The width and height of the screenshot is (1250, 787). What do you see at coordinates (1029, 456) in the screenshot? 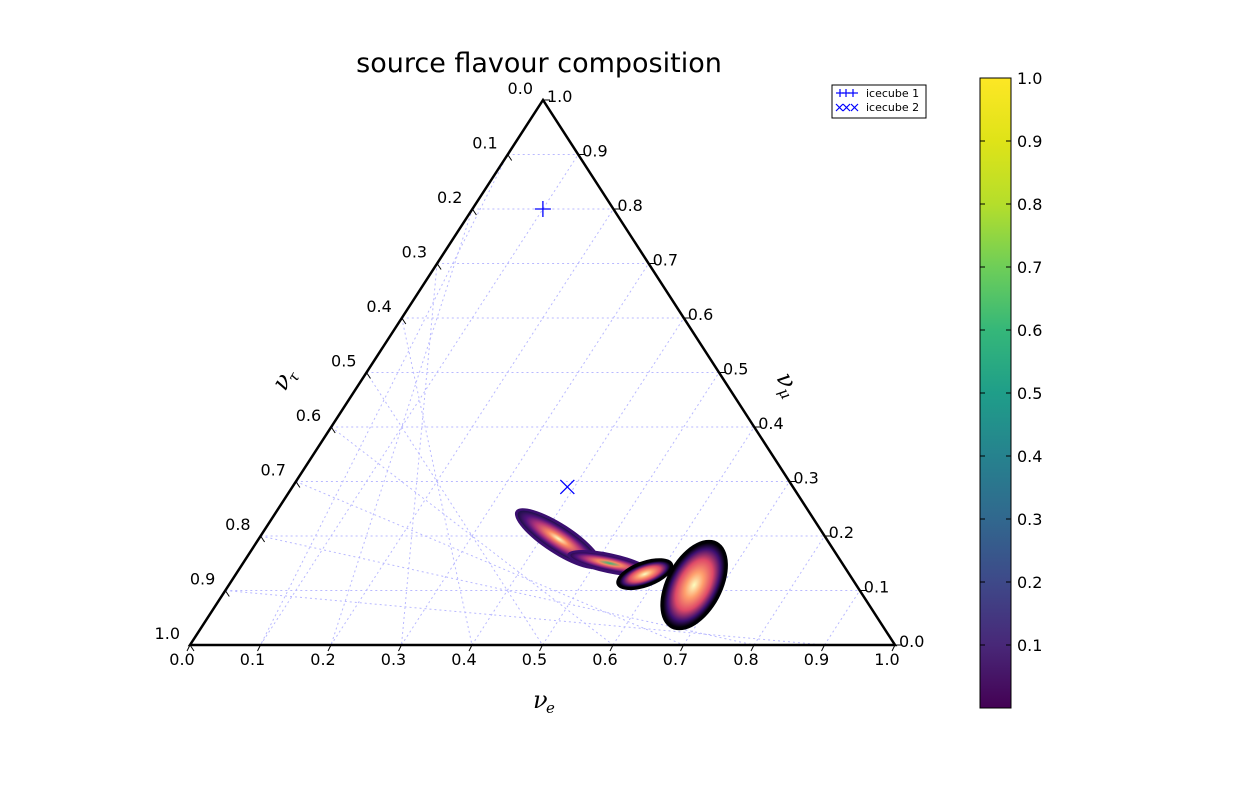
I see `colorbar-tick-label: 0.4` at bounding box center [1029, 456].